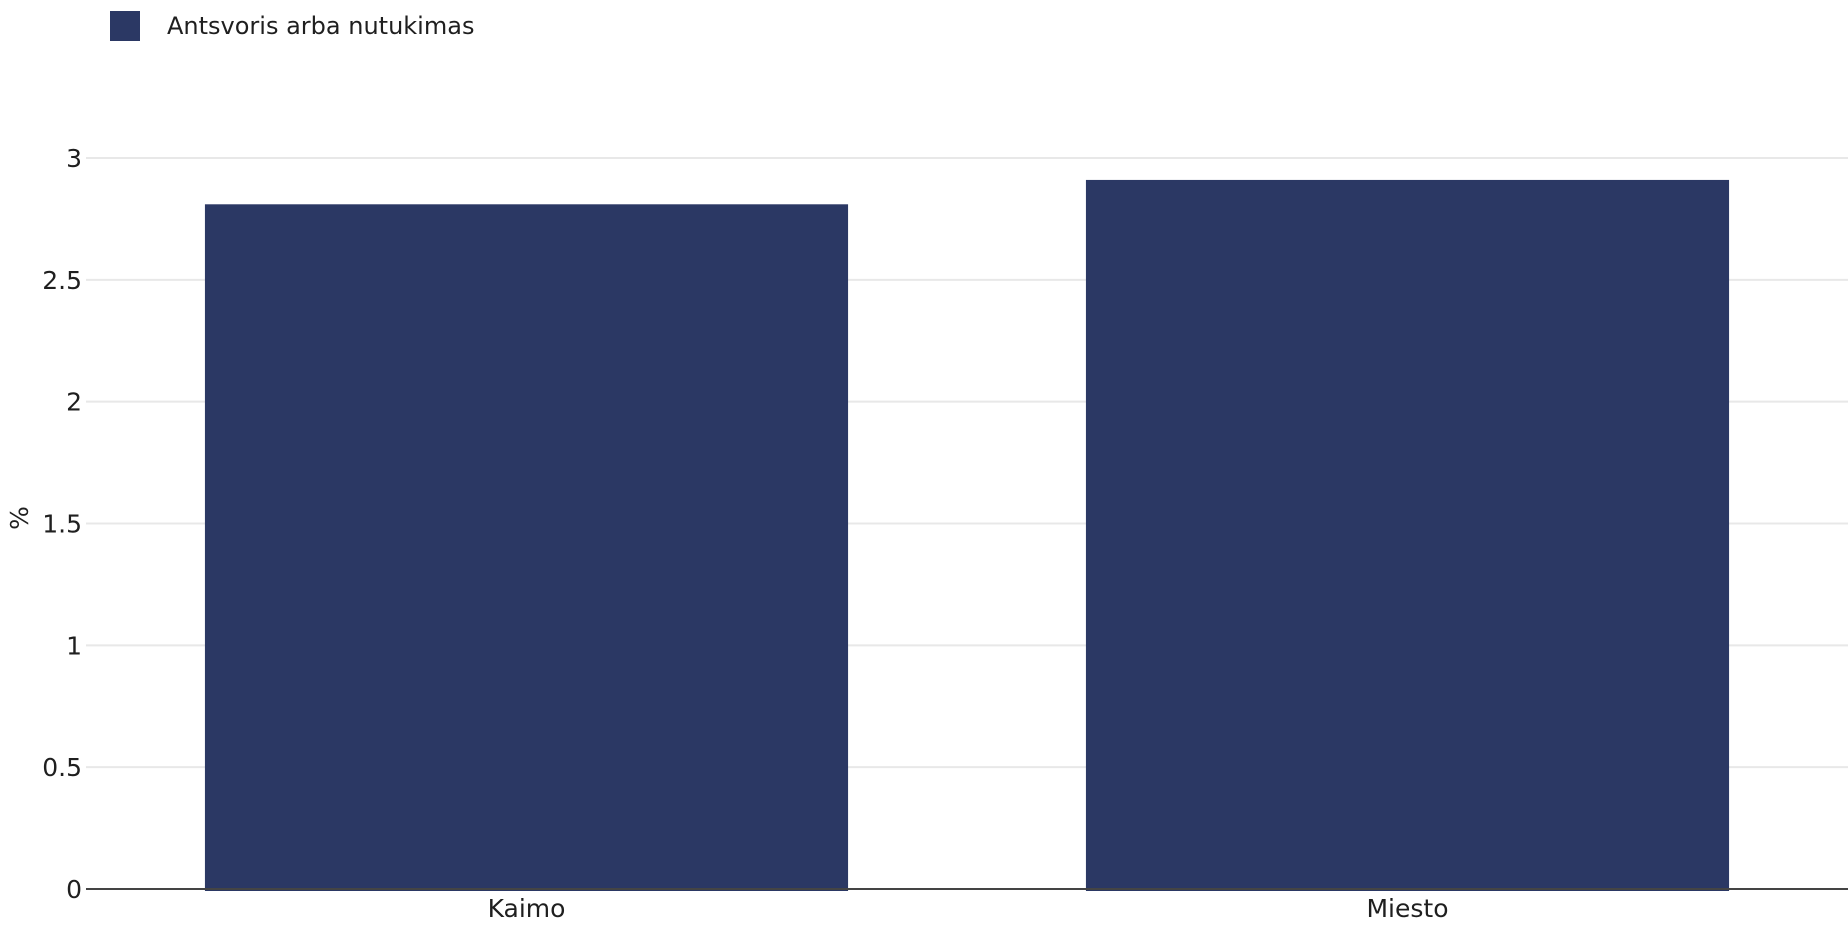 The height and width of the screenshot is (929, 1848). I want to click on y-tick-label: 1, so click(74, 645).